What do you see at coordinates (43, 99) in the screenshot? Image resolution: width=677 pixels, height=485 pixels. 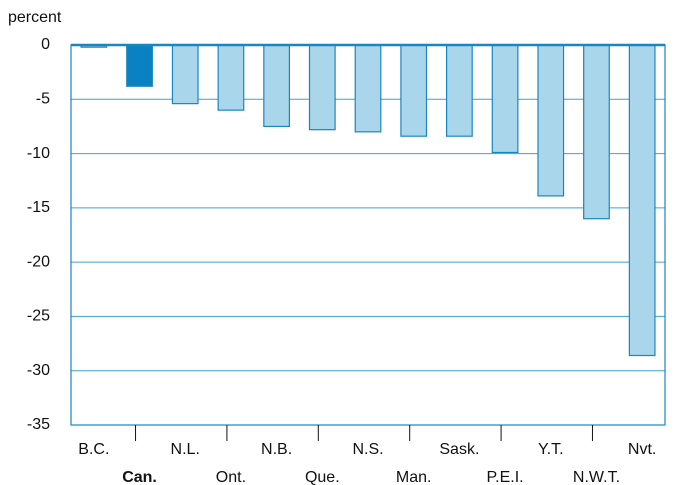 I see `y-tick-label: -5` at bounding box center [43, 99].